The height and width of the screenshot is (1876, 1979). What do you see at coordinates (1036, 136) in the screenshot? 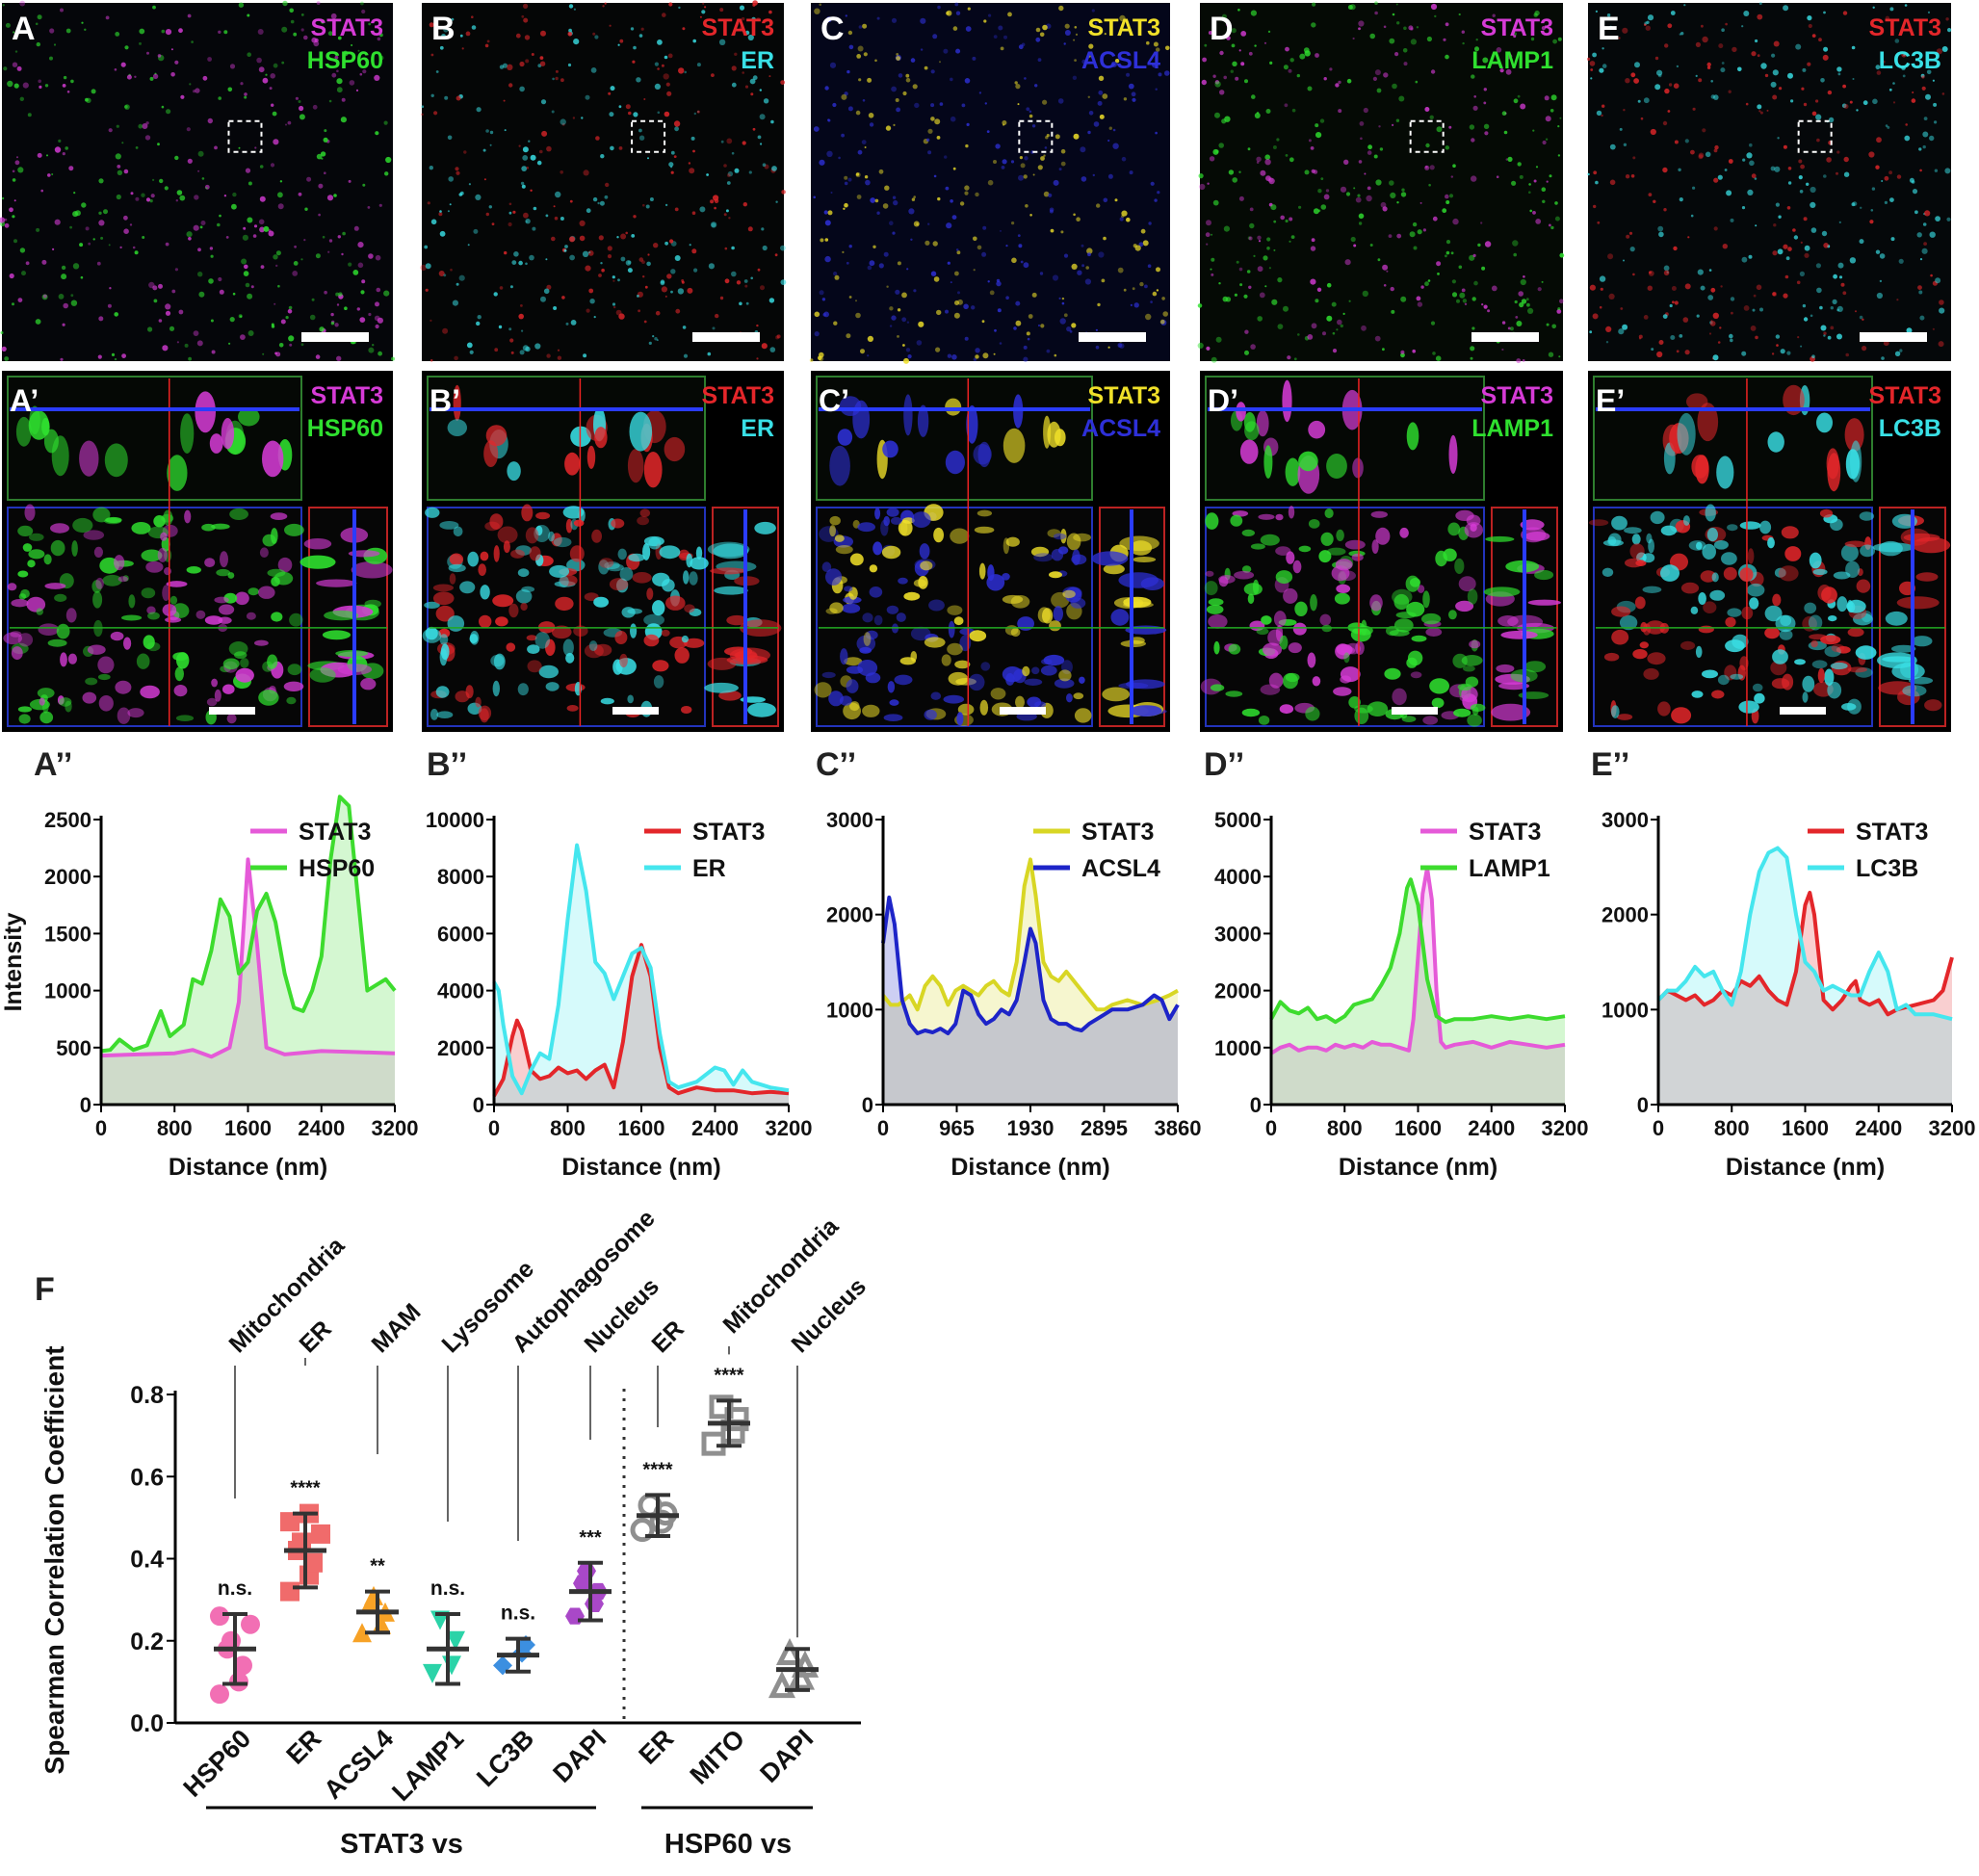
I see `roi-box` at bounding box center [1036, 136].